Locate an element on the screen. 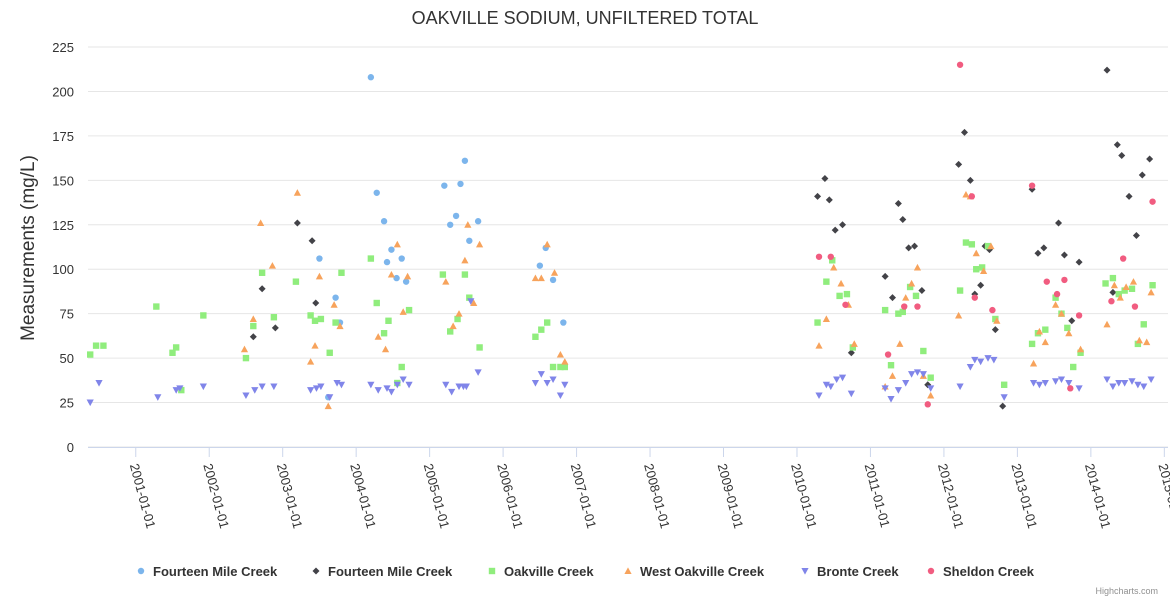 This screenshot has height=600, width=1170. legend-item: West Oakville Creek is located at coordinates (694, 571).